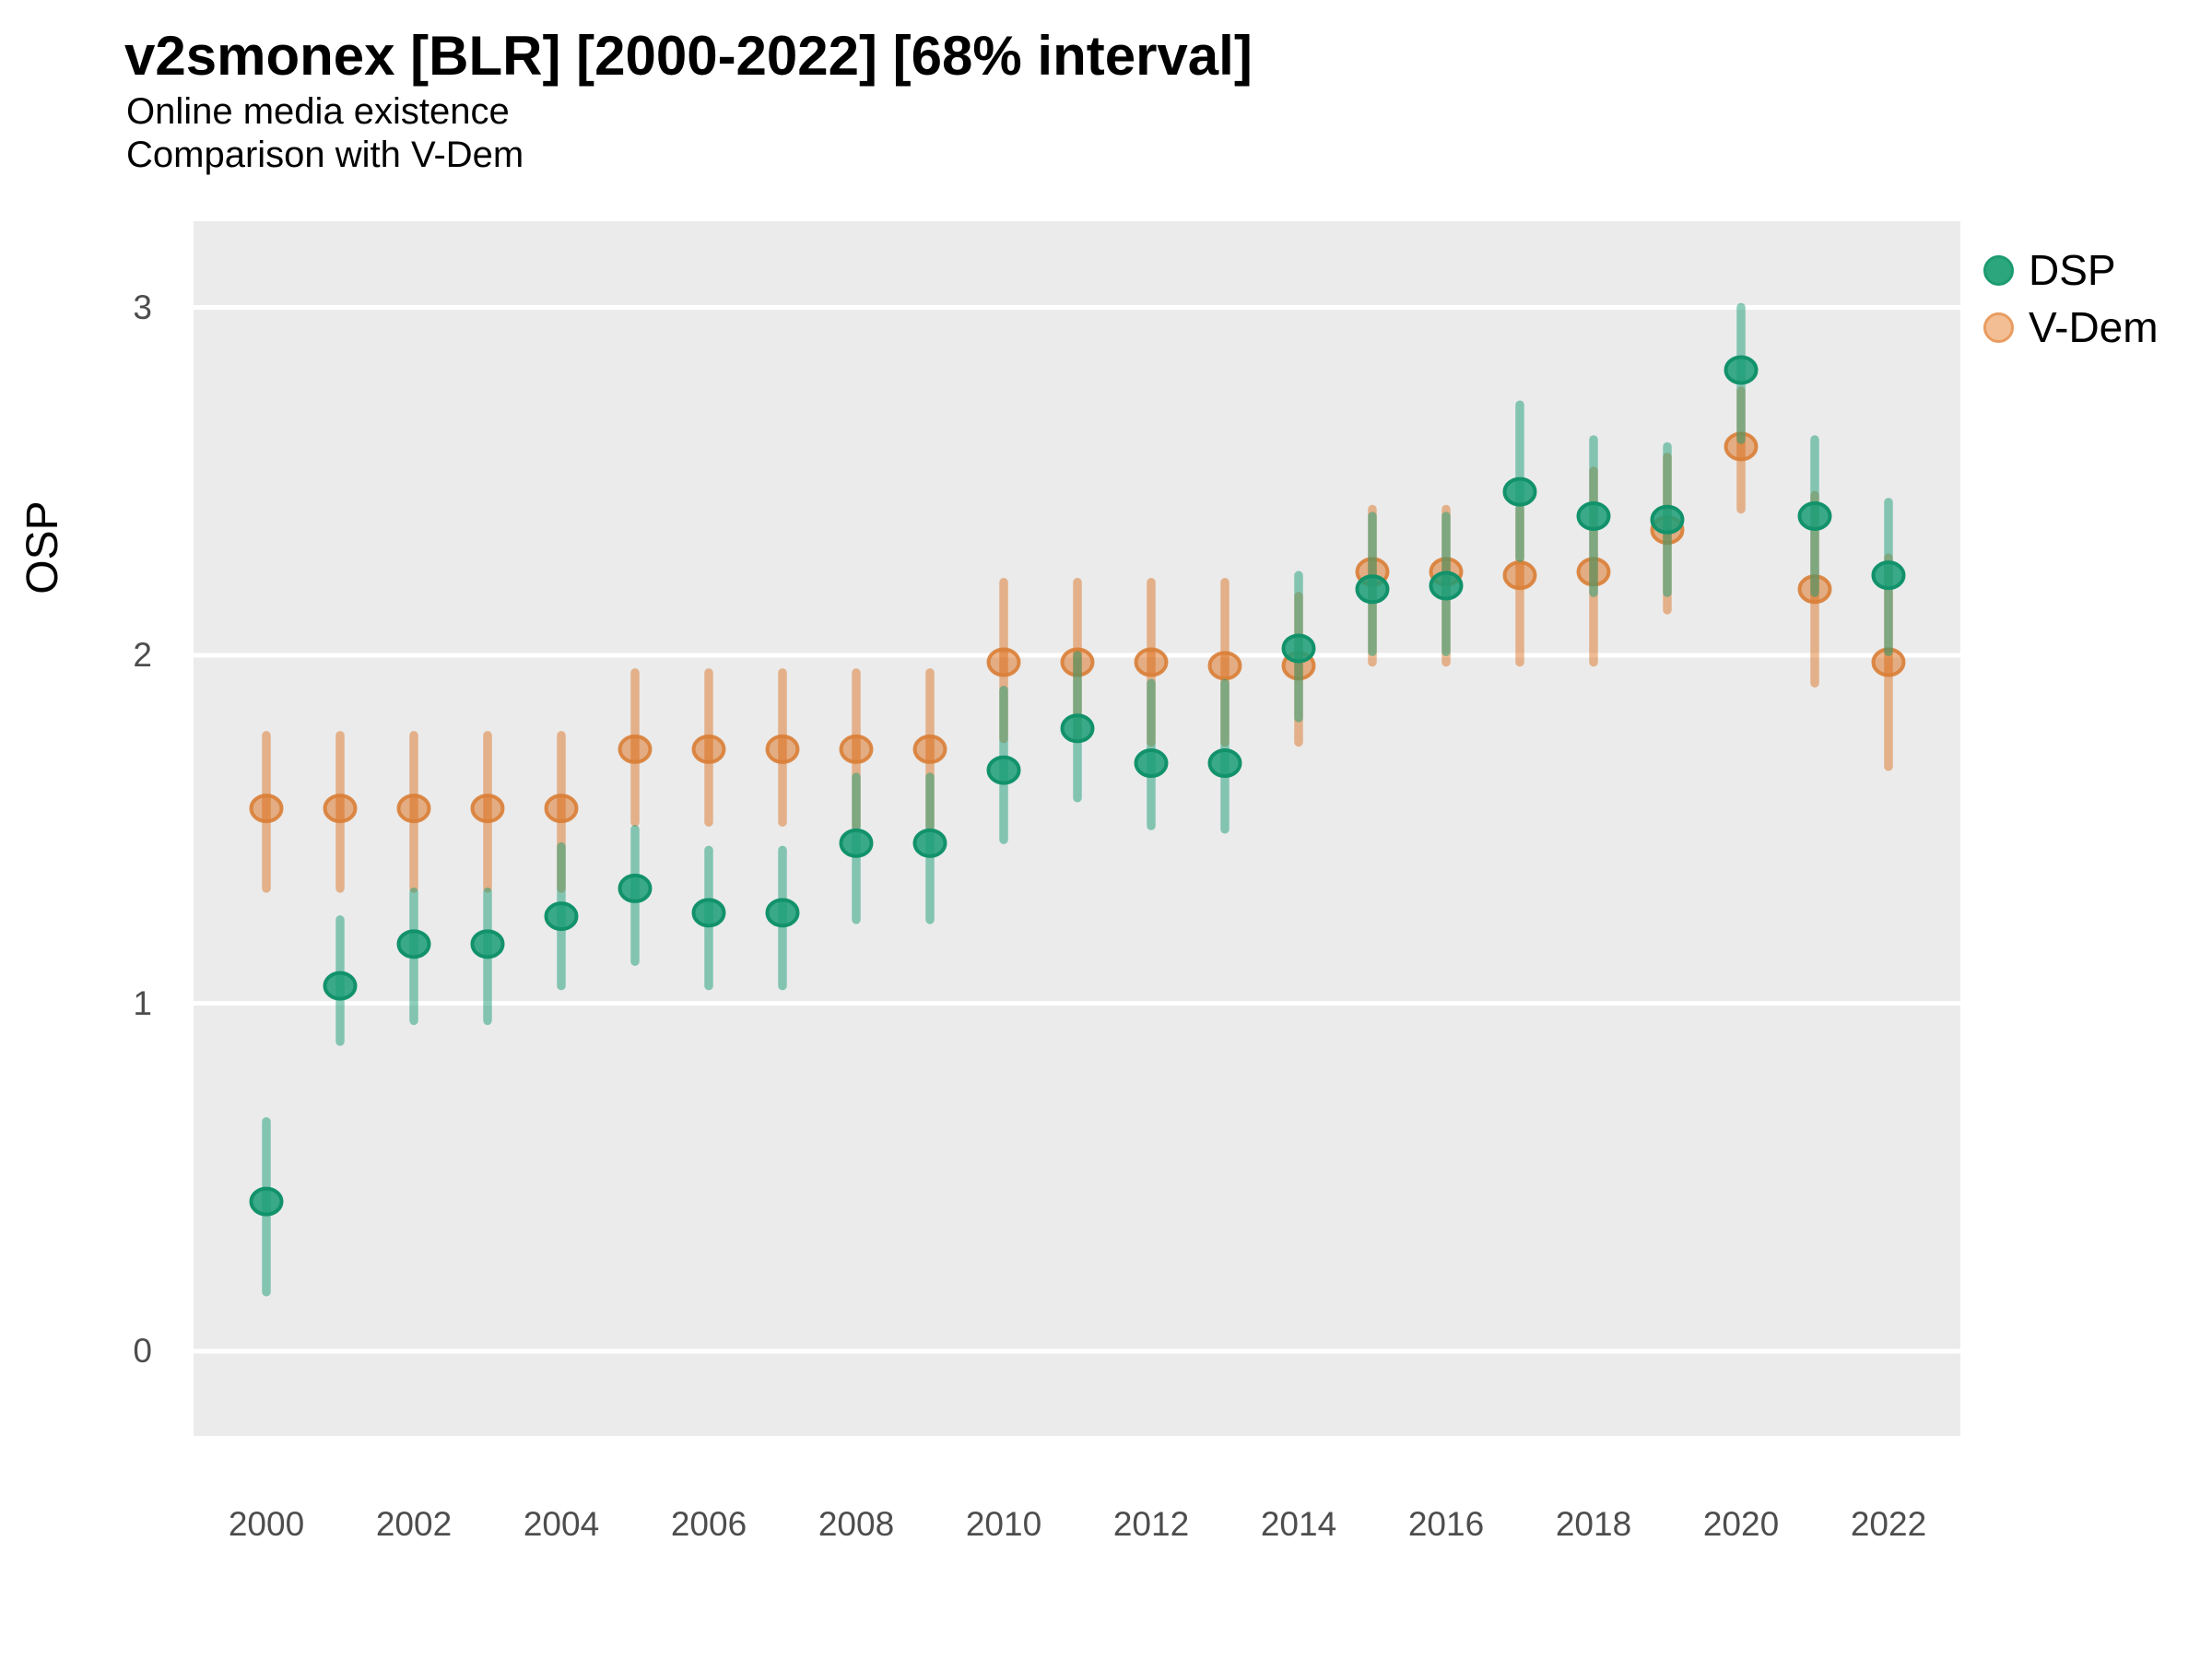  Describe the element at coordinates (1003, 770) in the screenshot. I see `dsp-point-2010` at that location.